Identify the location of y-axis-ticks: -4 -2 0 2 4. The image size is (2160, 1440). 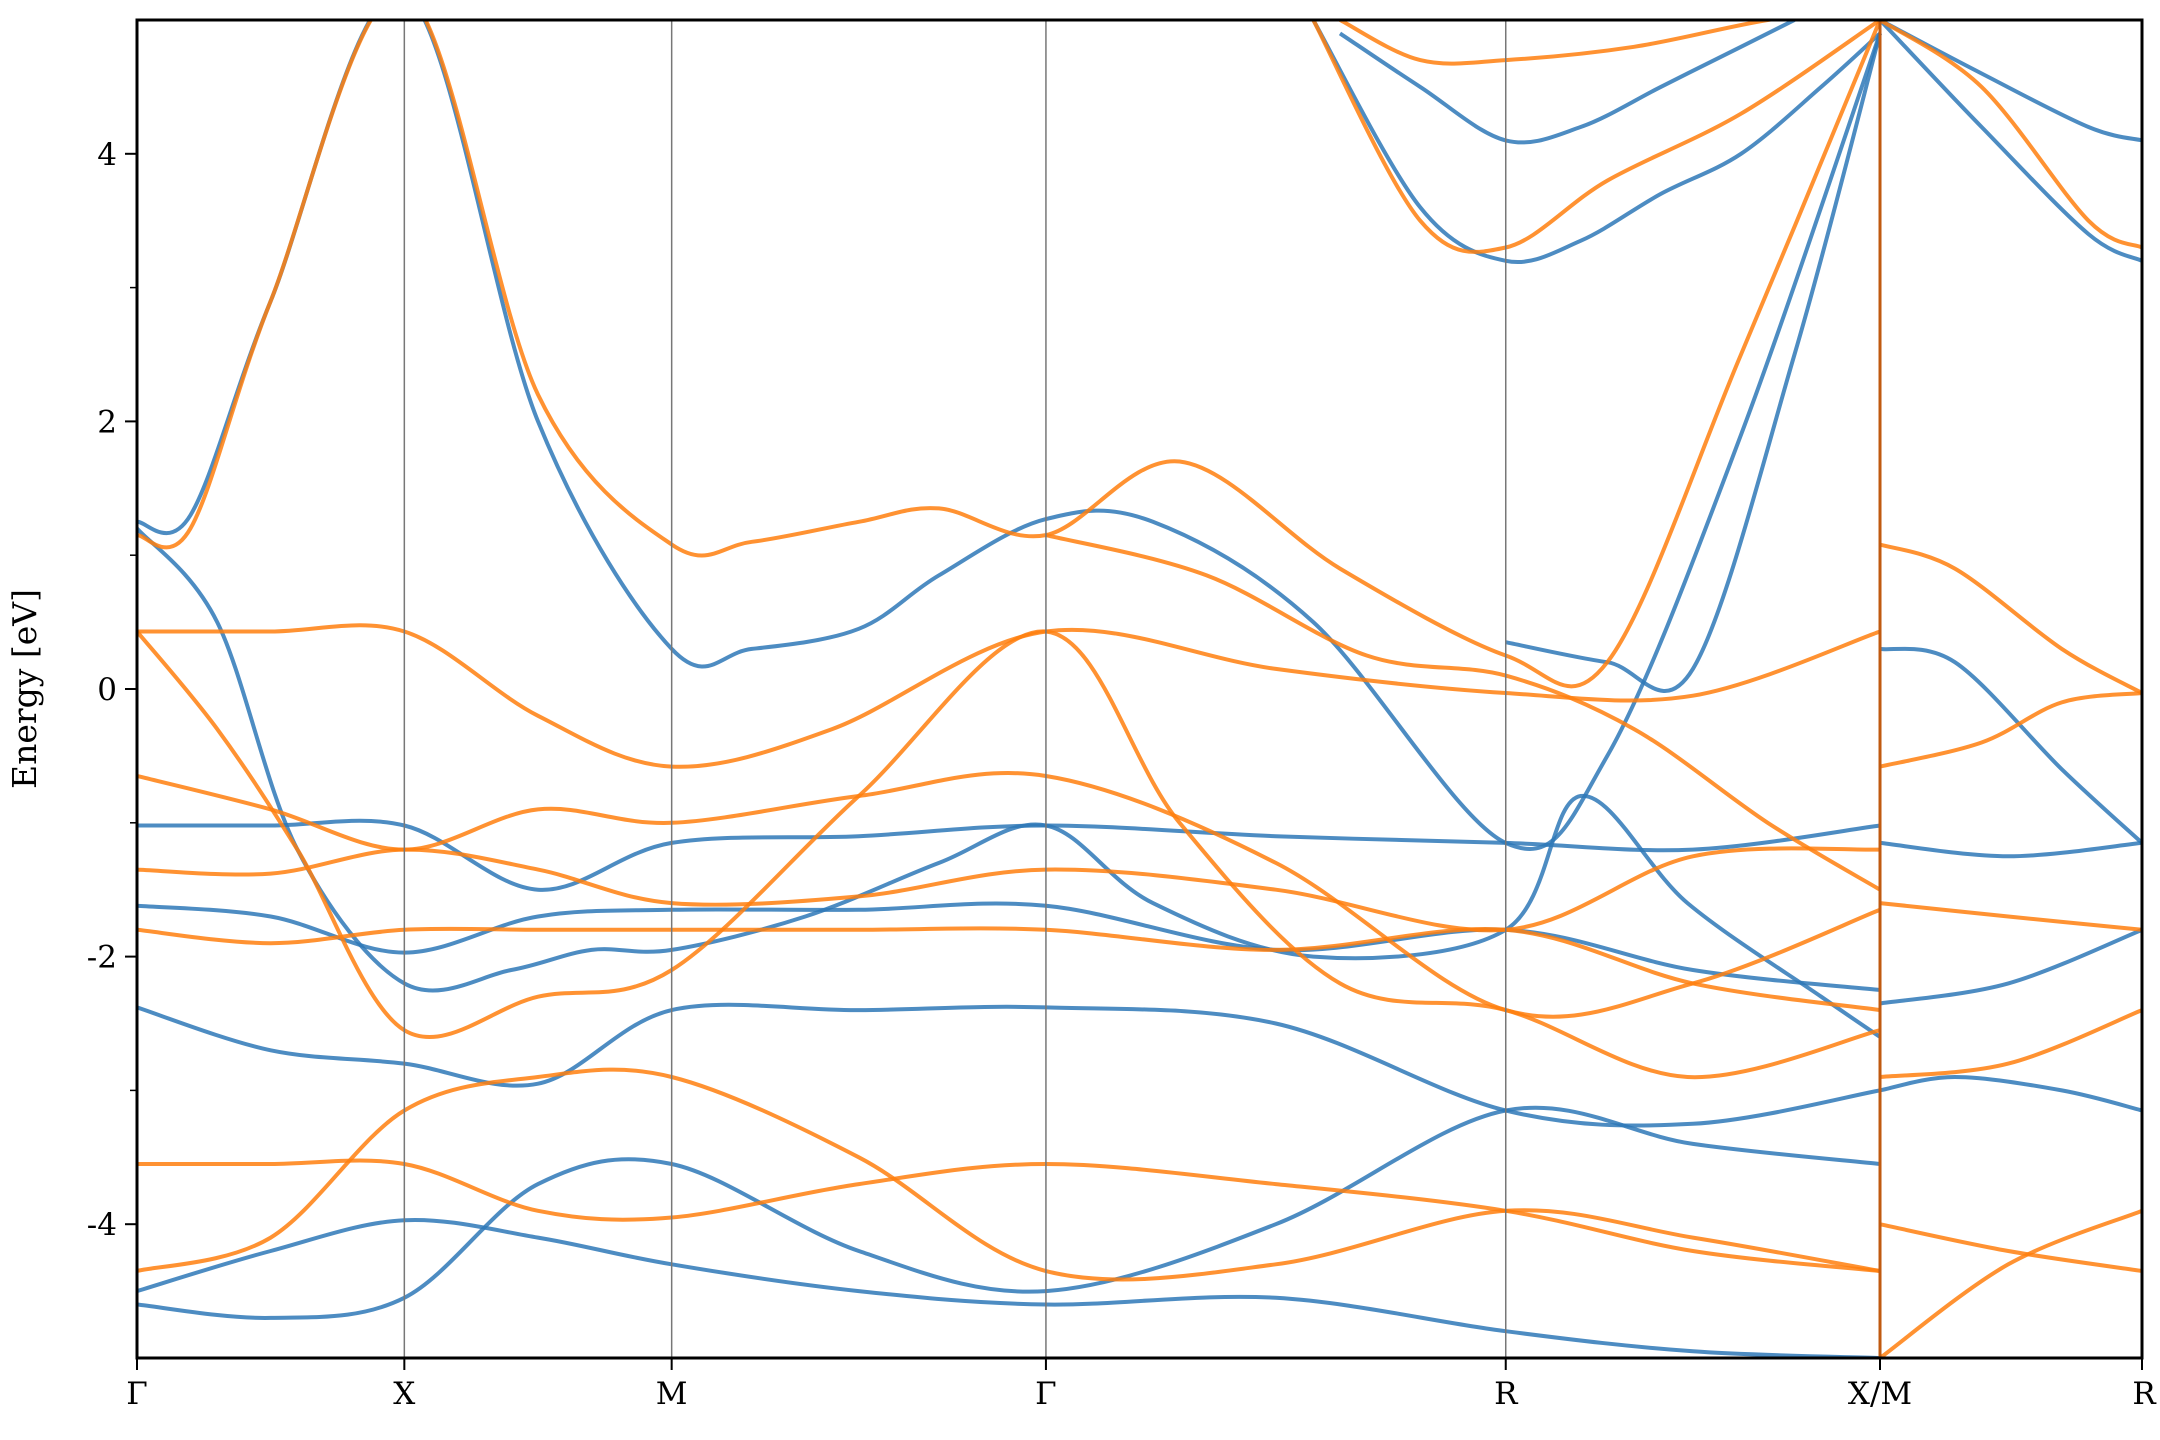
(112, 690).